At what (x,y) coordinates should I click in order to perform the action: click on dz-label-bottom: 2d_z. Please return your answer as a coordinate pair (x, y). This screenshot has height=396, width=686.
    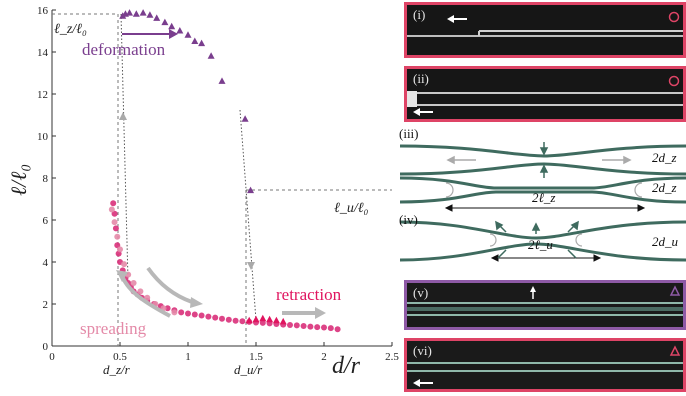
    Looking at the image, I should click on (664, 187).